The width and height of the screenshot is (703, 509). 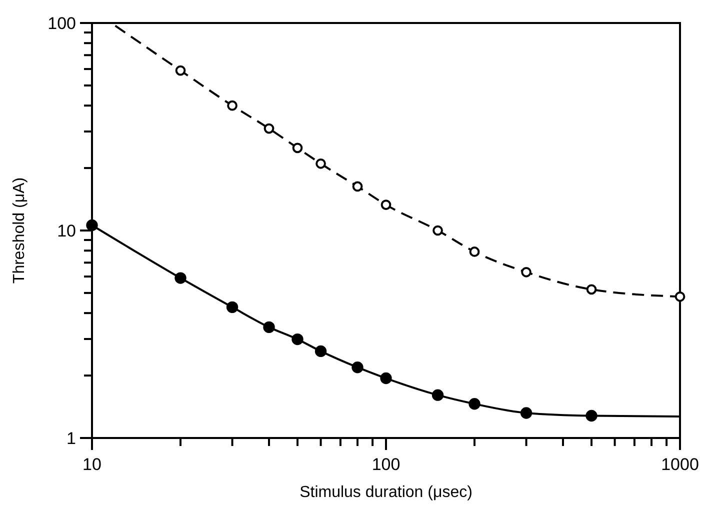 What do you see at coordinates (66, 230) in the screenshot?
I see `y-tick-label: 10` at bounding box center [66, 230].